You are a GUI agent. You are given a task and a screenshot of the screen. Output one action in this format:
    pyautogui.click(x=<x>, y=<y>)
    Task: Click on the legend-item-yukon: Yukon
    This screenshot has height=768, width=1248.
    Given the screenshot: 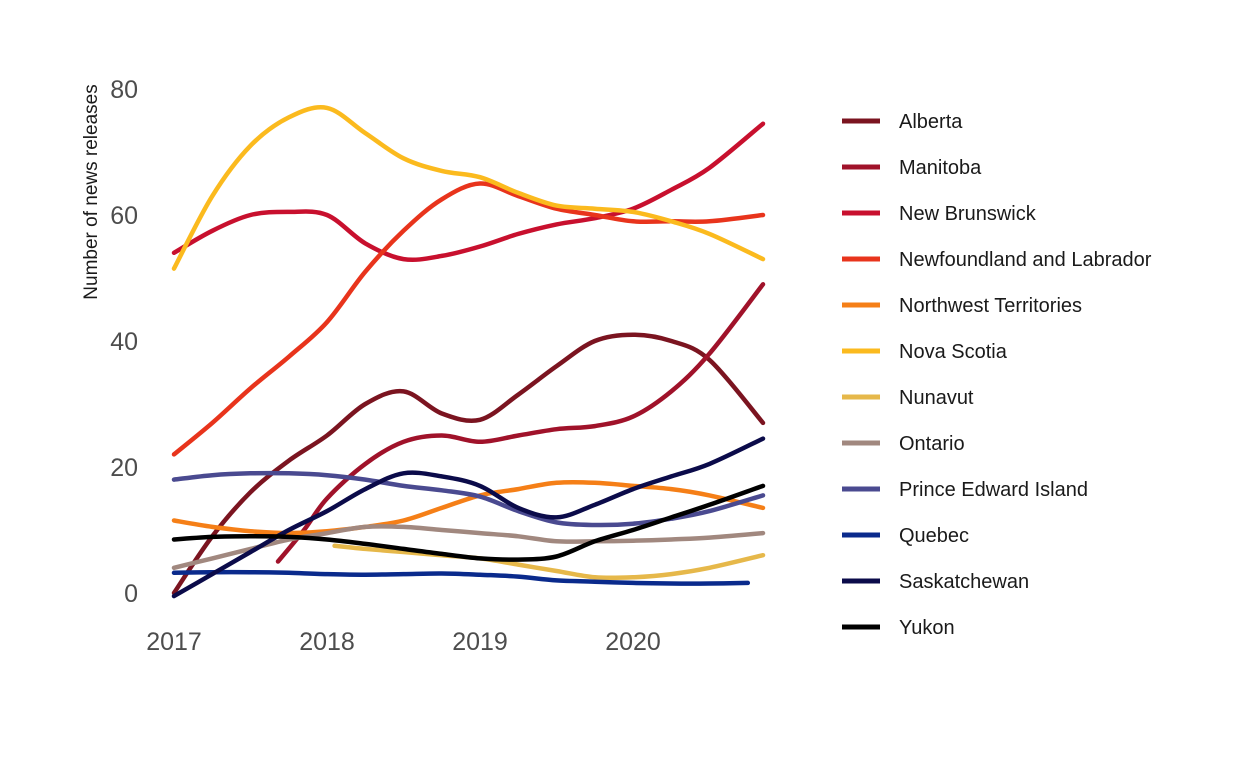 What is the action you would take?
    pyautogui.click(x=898, y=628)
    